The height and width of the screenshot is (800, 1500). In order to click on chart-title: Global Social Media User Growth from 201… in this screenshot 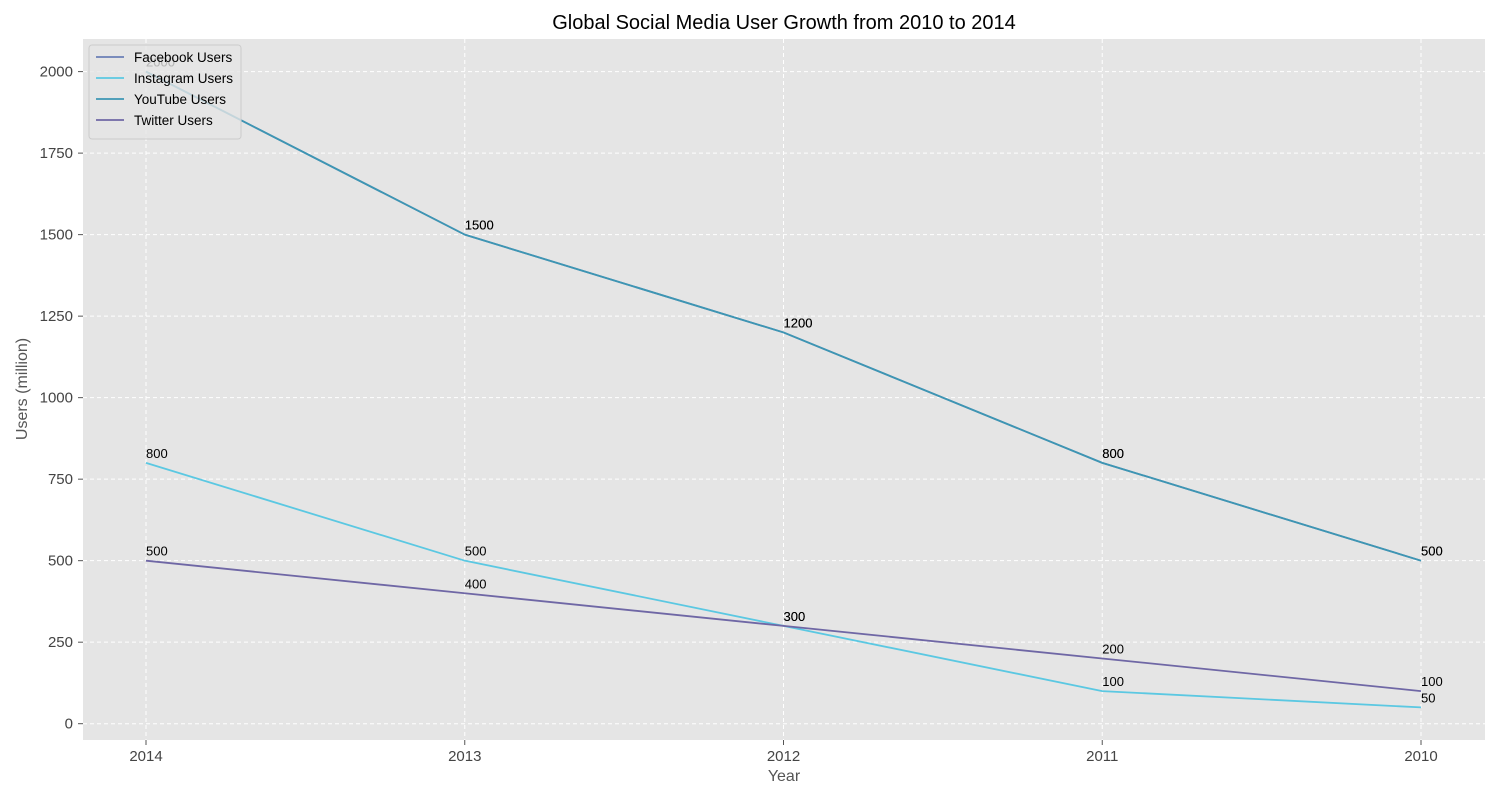, I will do `click(784, 23)`.